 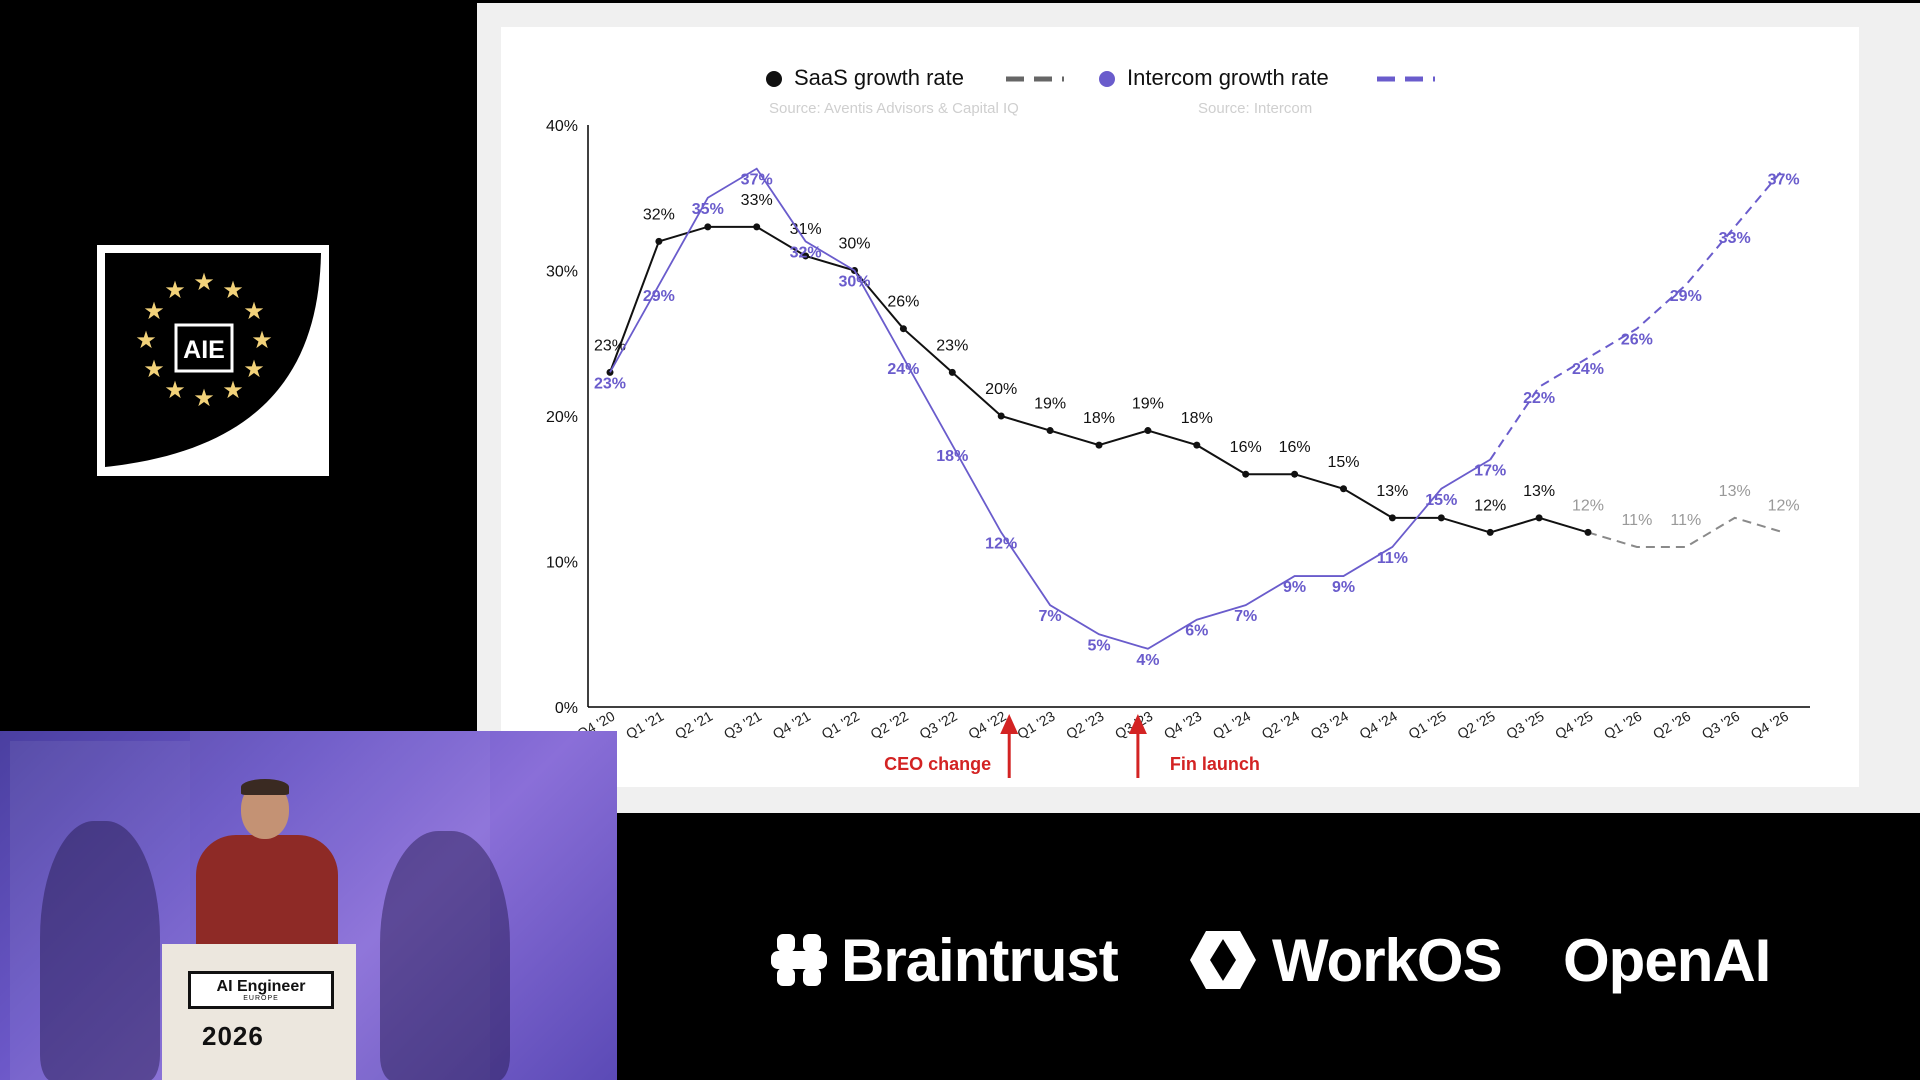 What do you see at coordinates (1490, 471) in the screenshot?
I see `data-label: 17%` at bounding box center [1490, 471].